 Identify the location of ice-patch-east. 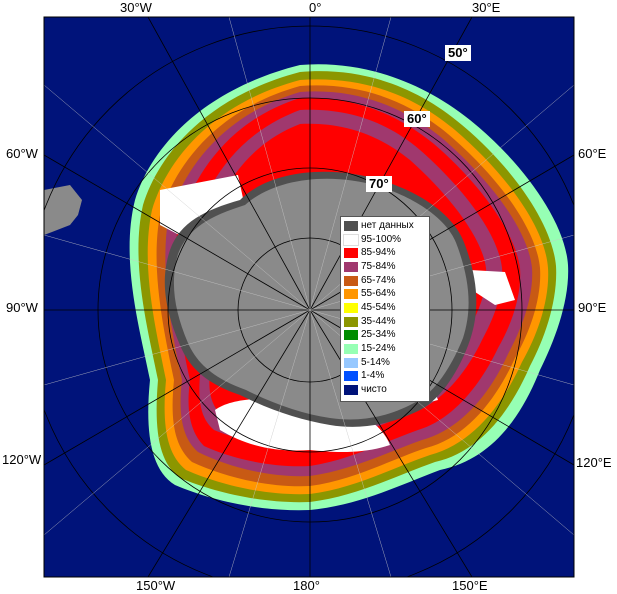
(492, 287).